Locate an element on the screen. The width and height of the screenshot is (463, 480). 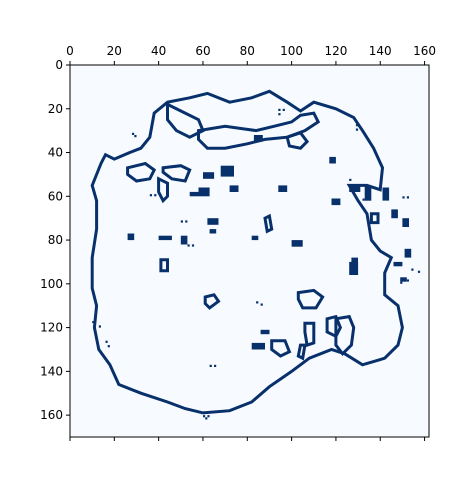
x-tick-label: 40 is located at coordinates (158, 51).